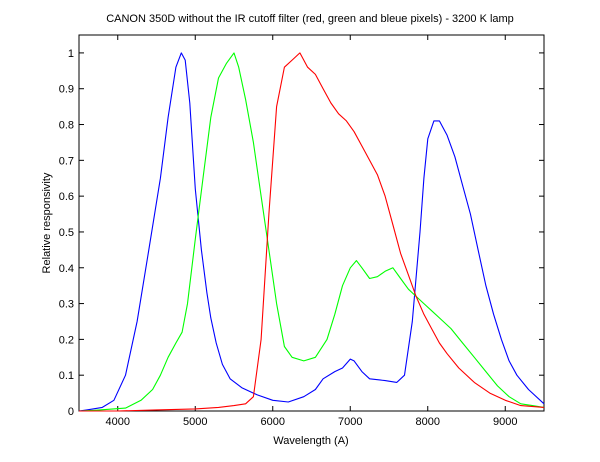  Describe the element at coordinates (66, 269) in the screenshot. I see `y-tick-label: 0.4` at that location.